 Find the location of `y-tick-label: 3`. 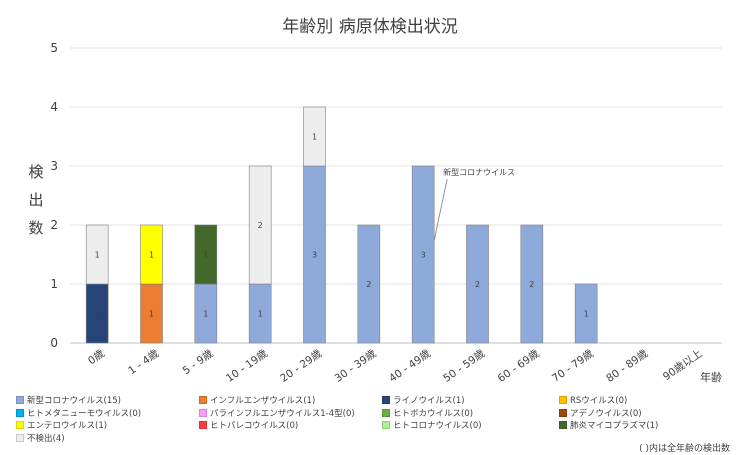

y-tick-label: 3 is located at coordinates (54, 166).